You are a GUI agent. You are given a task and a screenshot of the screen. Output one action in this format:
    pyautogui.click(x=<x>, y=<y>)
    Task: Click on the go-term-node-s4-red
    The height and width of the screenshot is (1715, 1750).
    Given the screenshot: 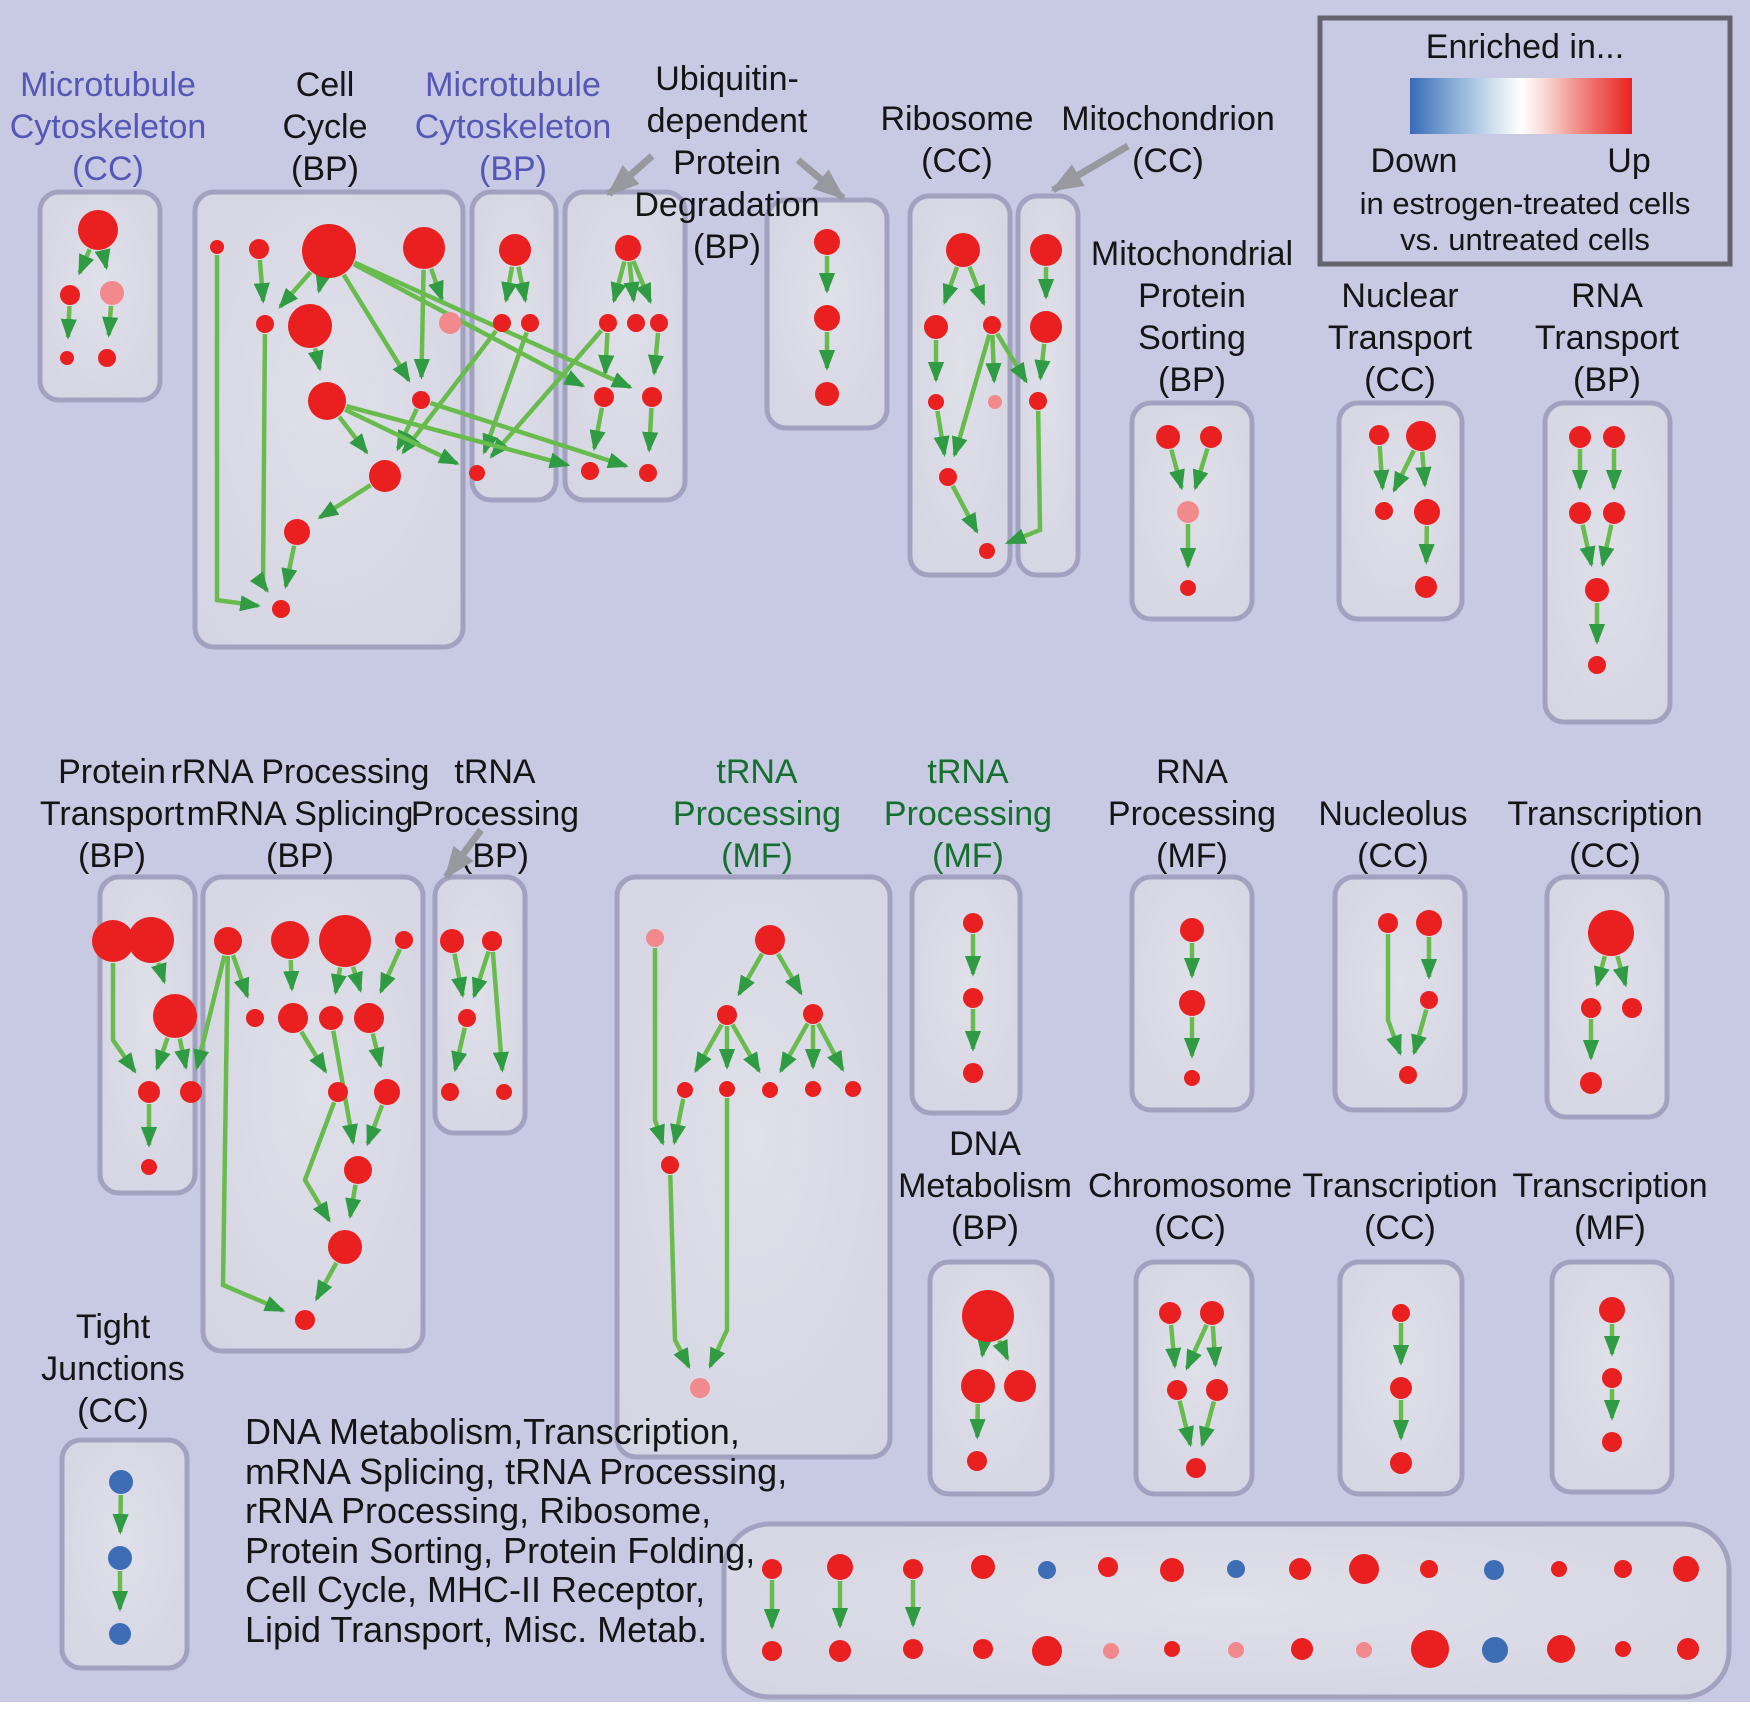 What is the action you would take?
    pyautogui.click(x=977, y=1461)
    